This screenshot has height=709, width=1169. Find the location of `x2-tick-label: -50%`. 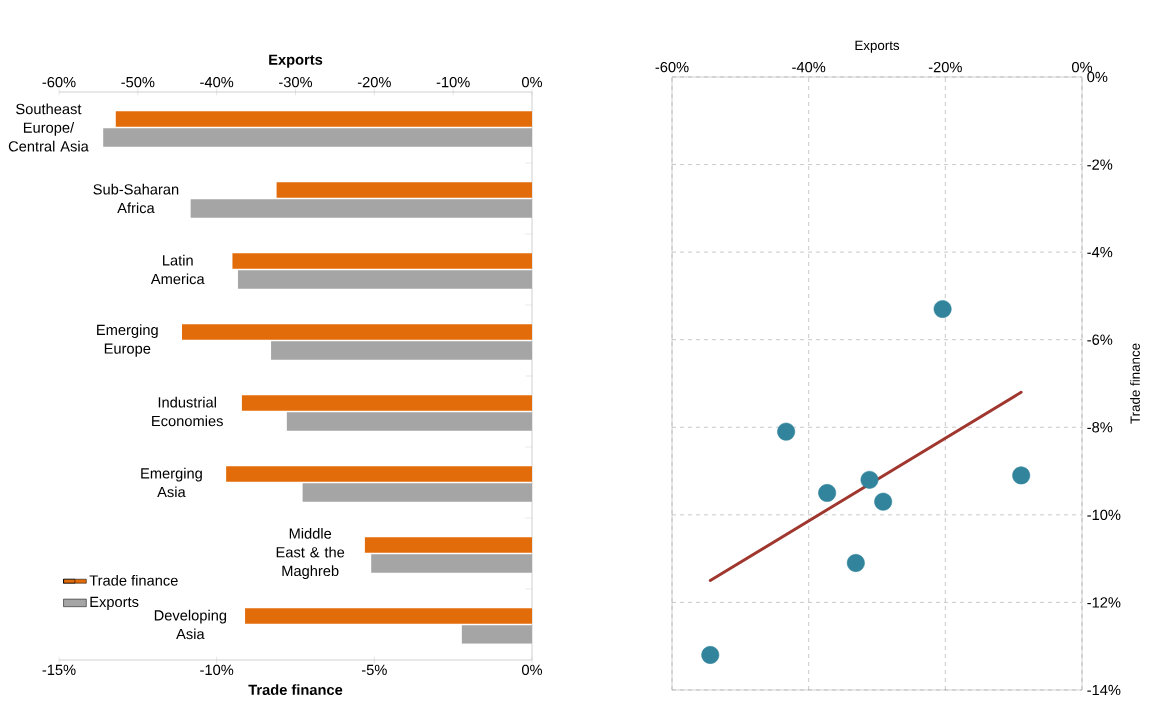

x2-tick-label: -50% is located at coordinates (138, 82).